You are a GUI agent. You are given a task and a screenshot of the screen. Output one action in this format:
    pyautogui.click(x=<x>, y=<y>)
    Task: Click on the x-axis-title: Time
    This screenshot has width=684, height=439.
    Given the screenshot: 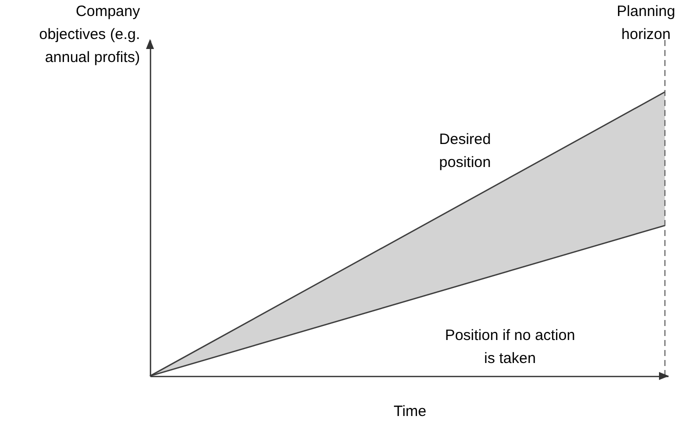 What is the action you would take?
    pyautogui.click(x=410, y=412)
    